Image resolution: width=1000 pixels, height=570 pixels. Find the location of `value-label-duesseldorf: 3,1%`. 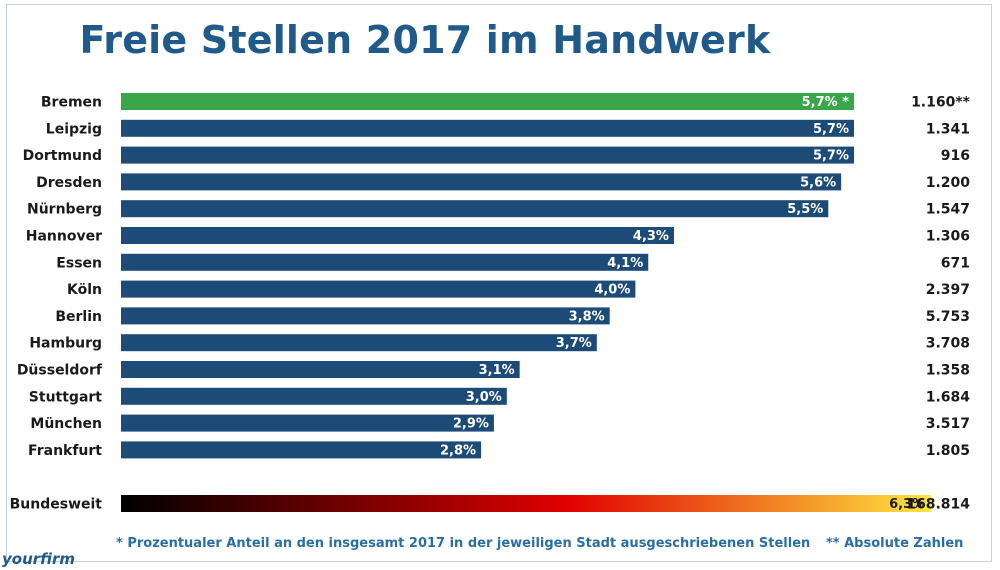

value-label-duesseldorf: 3,1% is located at coordinates (497, 370).